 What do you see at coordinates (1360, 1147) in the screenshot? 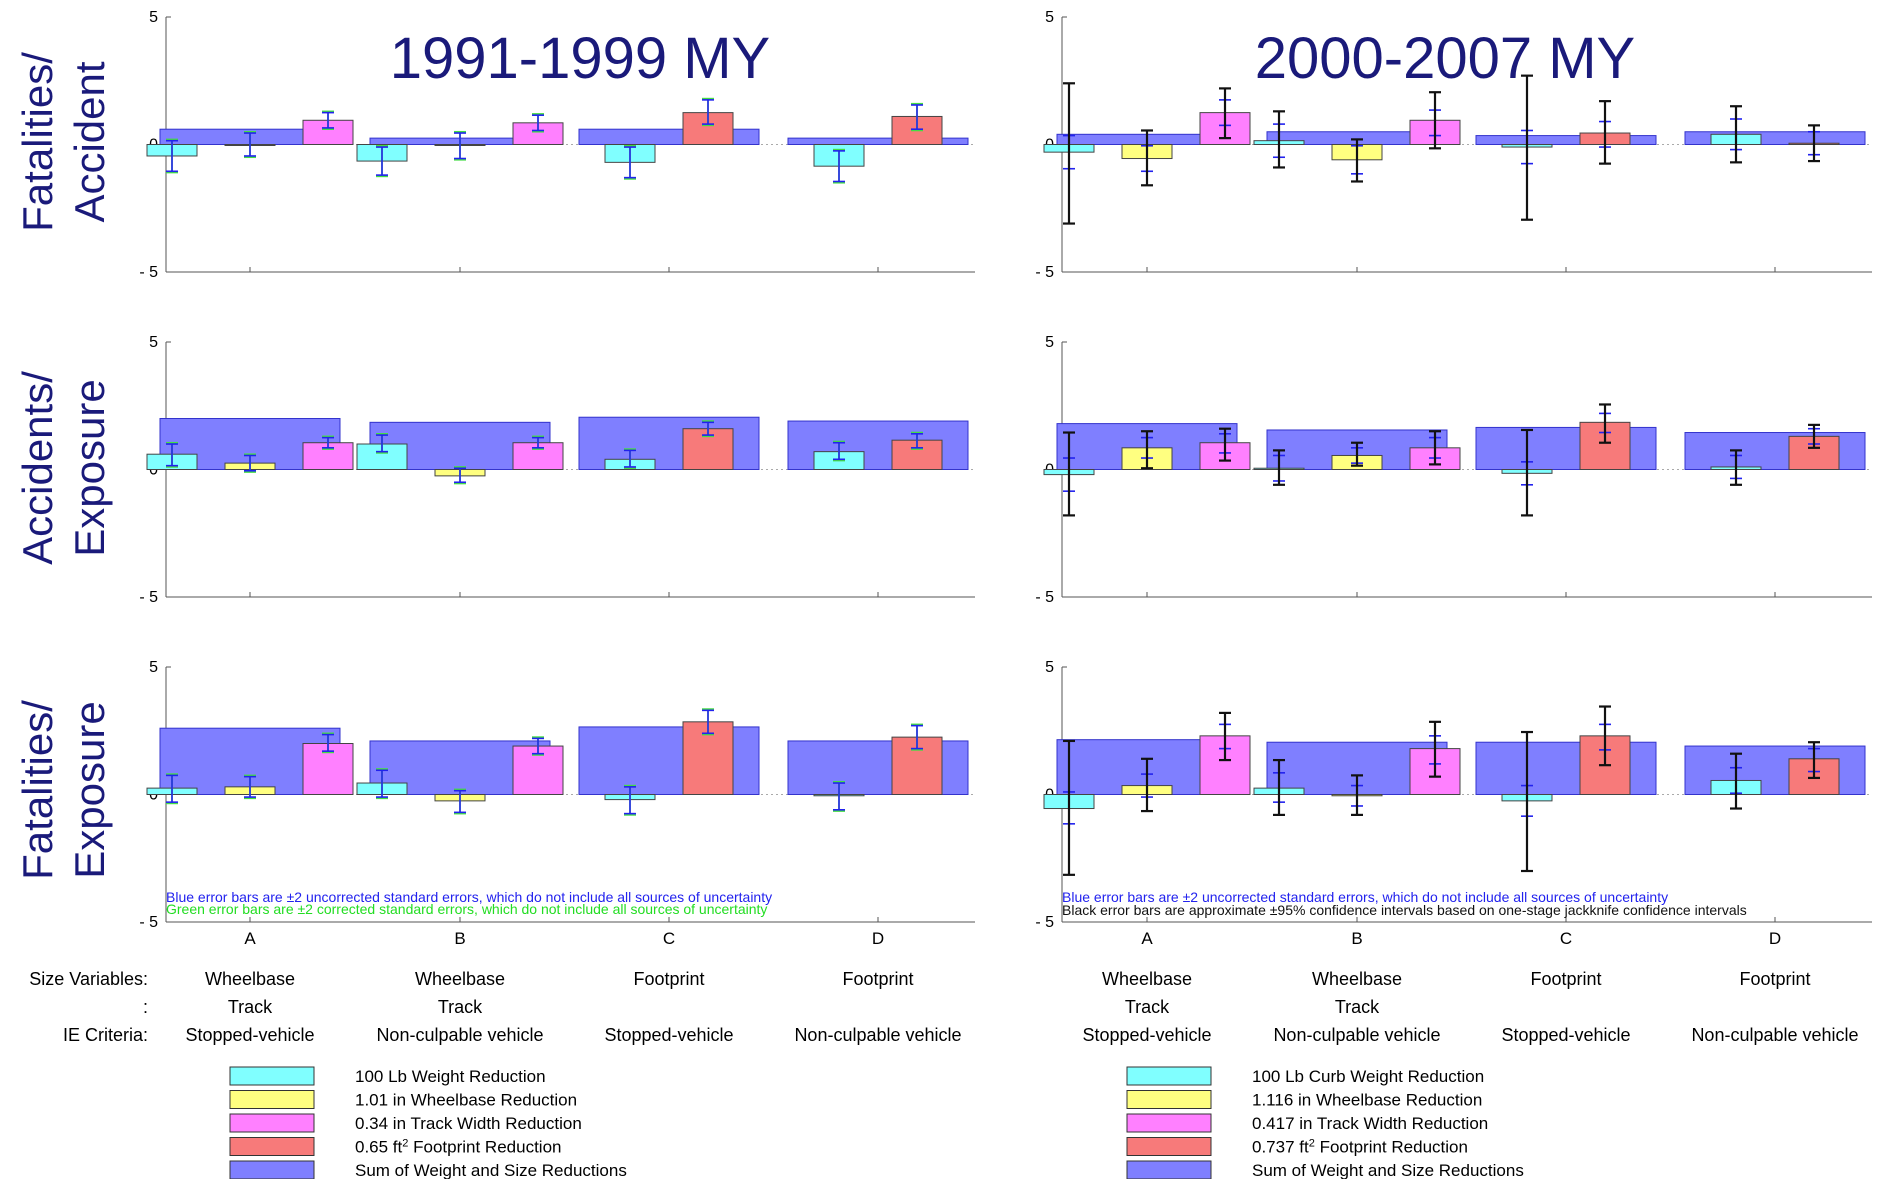
I see `legend-label: 0.737 ft2 Footprint Reduction` at bounding box center [1360, 1147].